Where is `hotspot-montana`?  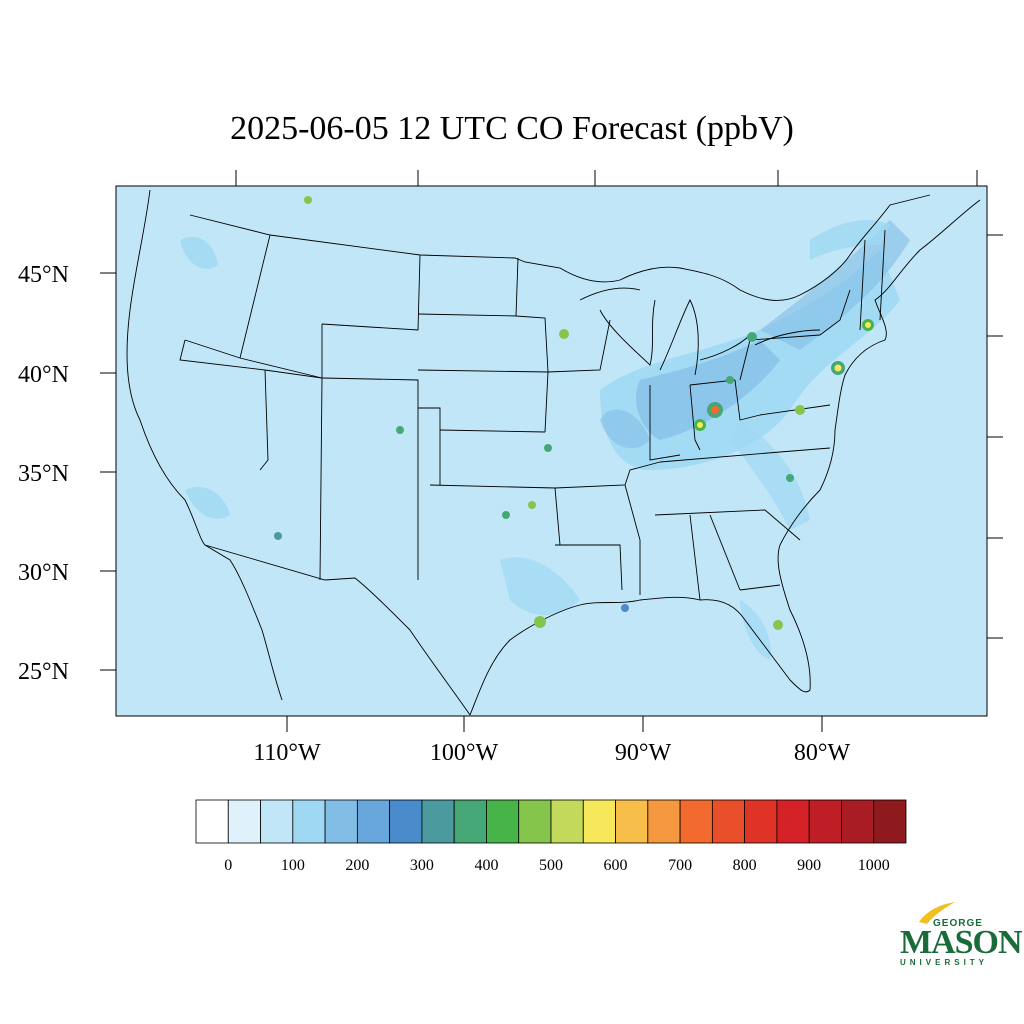 hotspot-montana is located at coordinates (308, 200).